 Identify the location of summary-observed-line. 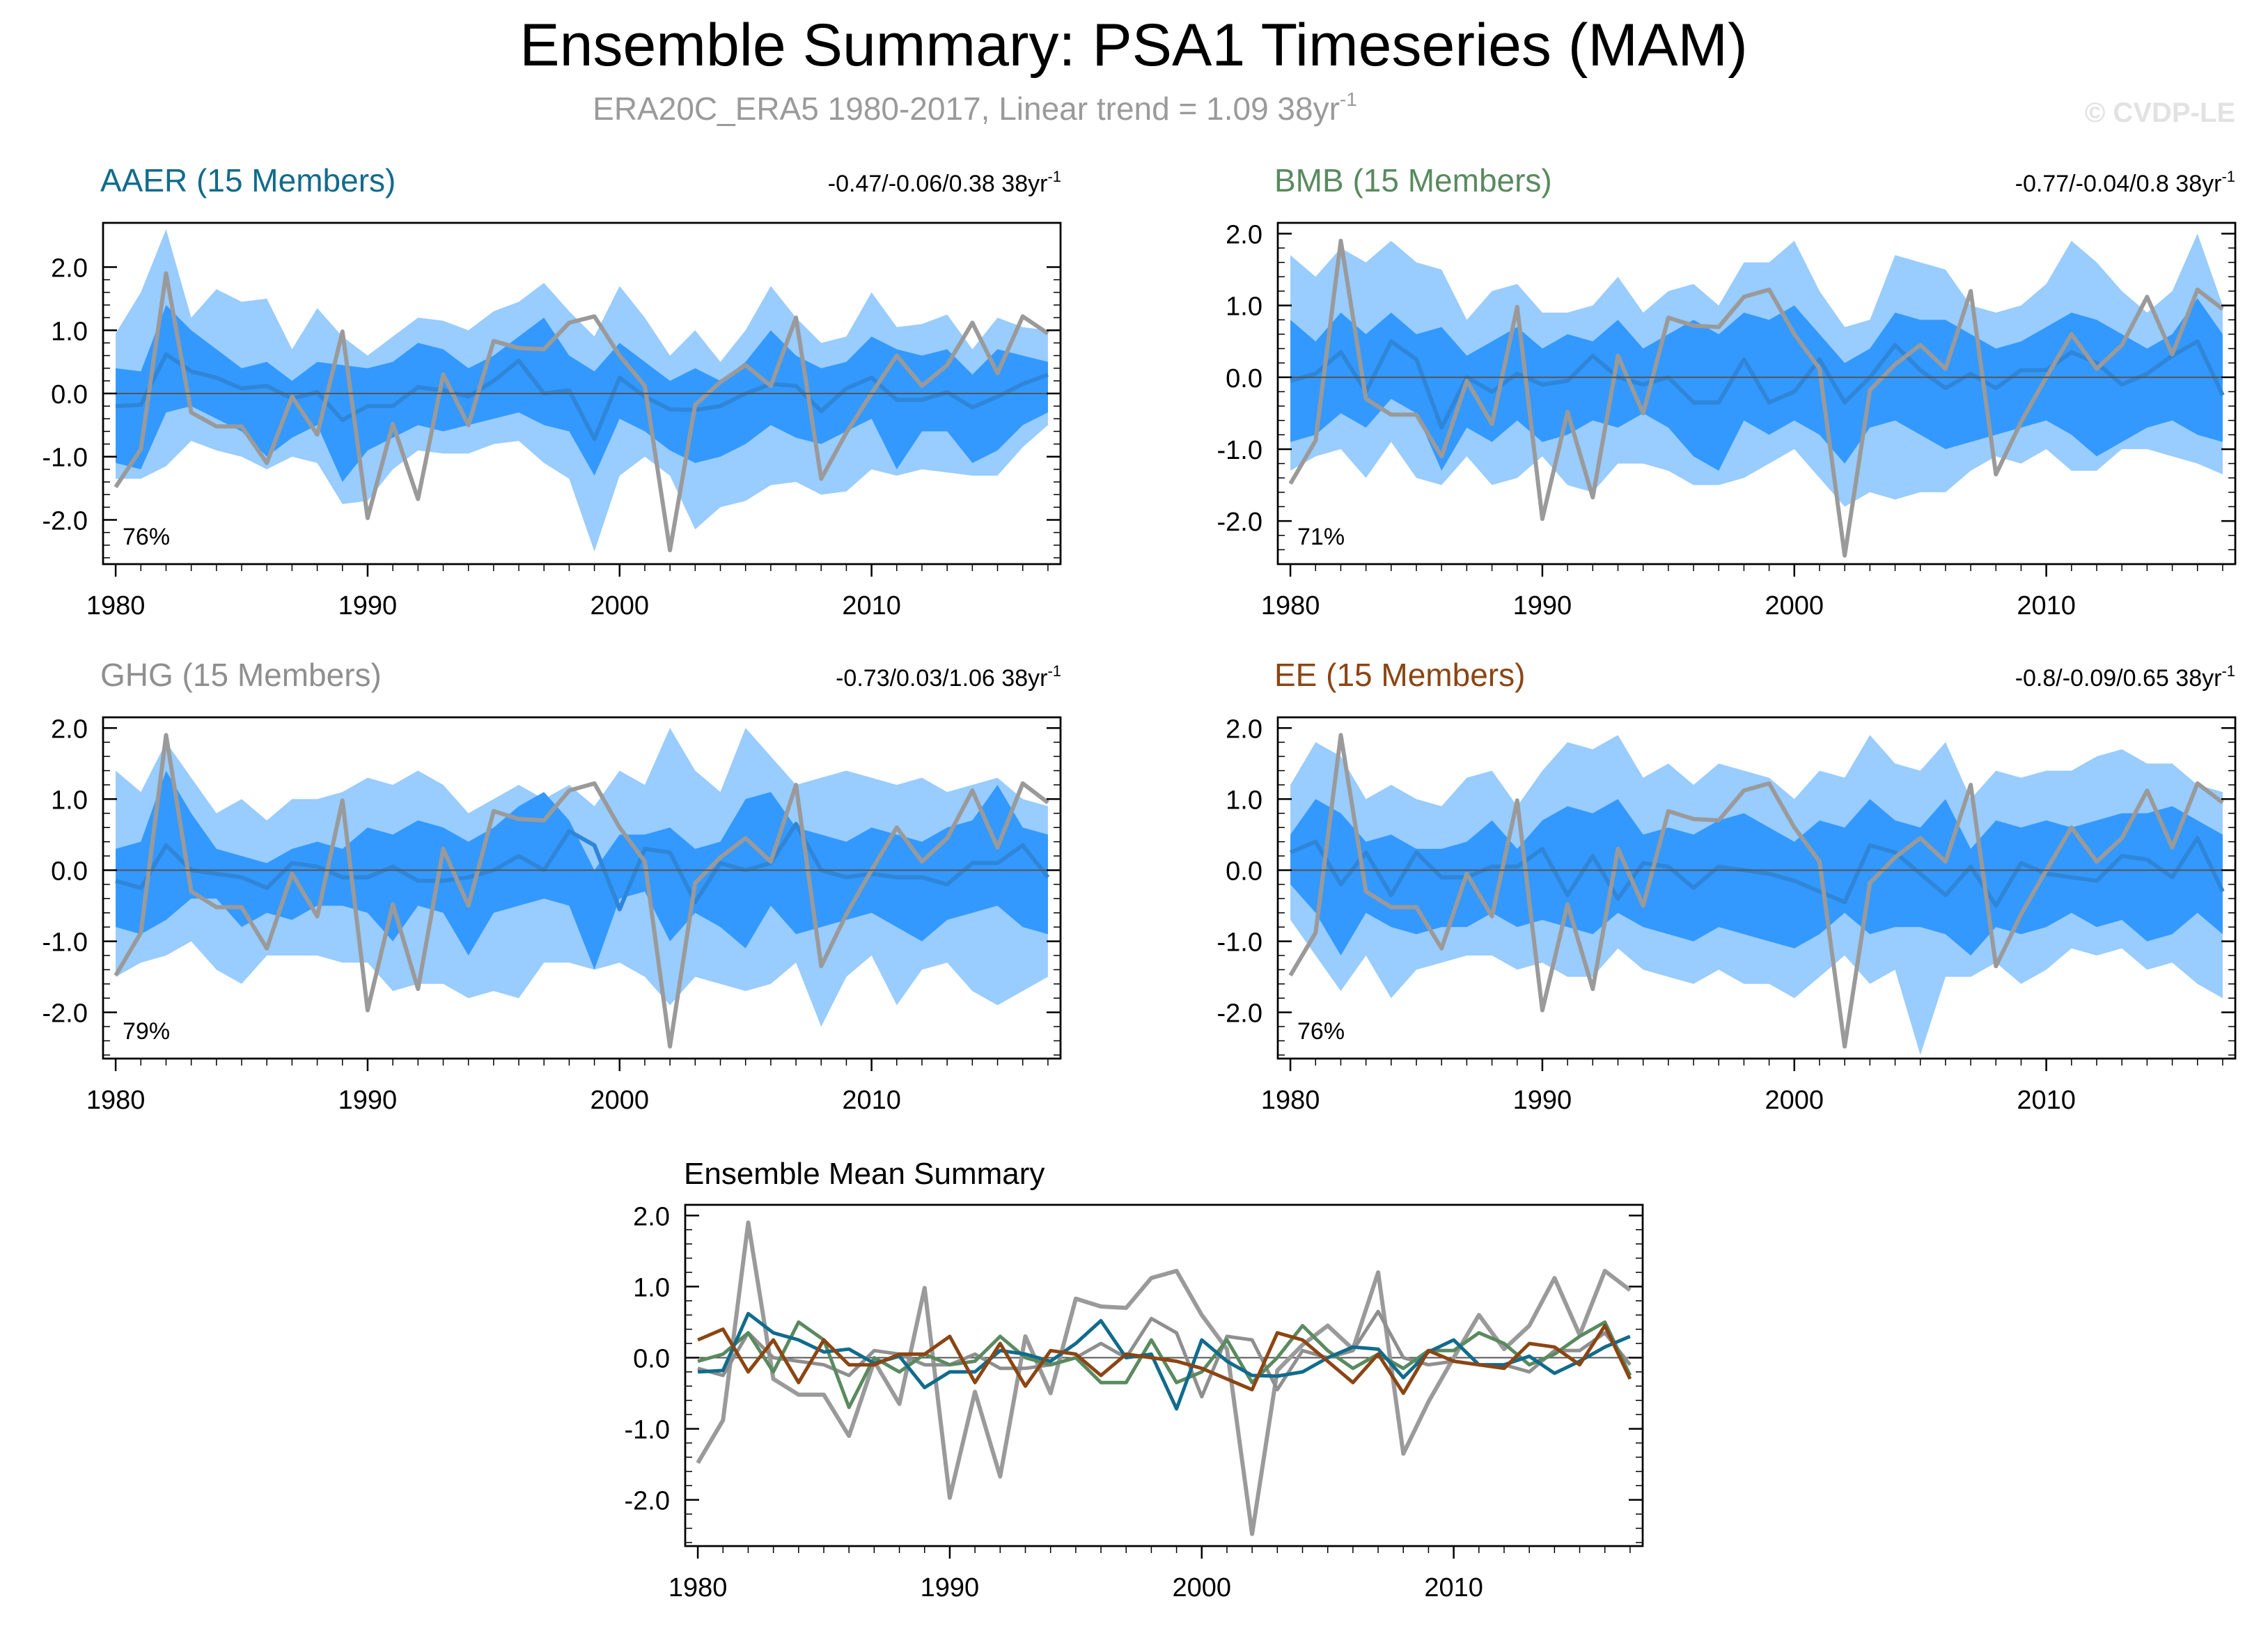
(1164, 1378).